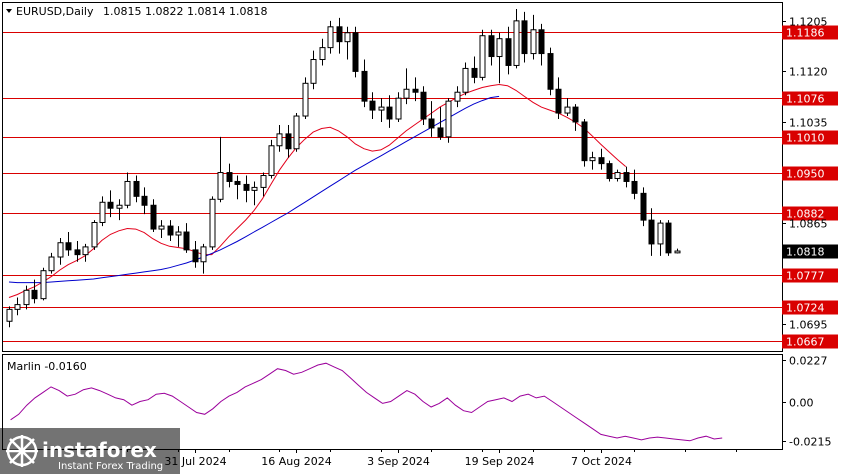 Image resolution: width=841 pixels, height=474 pixels. I want to click on marlin-line-group, so click(366, 402).